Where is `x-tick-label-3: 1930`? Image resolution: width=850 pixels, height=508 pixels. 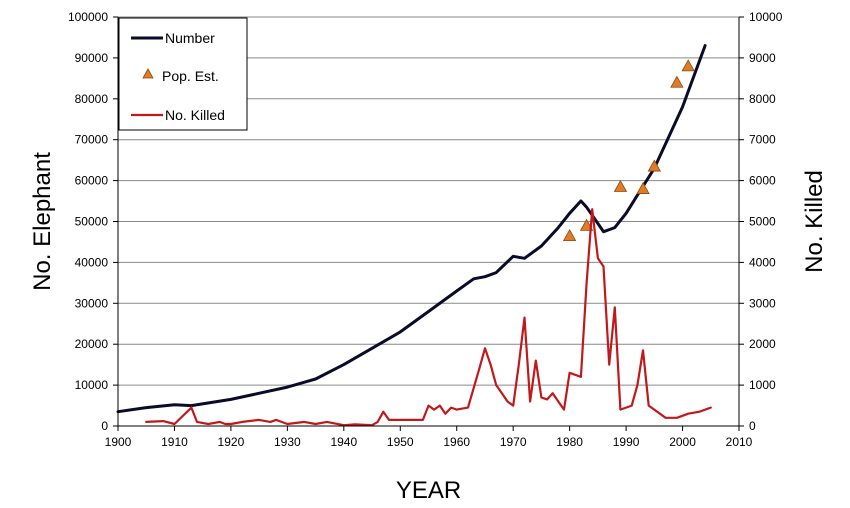 x-tick-label-3: 1930 is located at coordinates (287, 442).